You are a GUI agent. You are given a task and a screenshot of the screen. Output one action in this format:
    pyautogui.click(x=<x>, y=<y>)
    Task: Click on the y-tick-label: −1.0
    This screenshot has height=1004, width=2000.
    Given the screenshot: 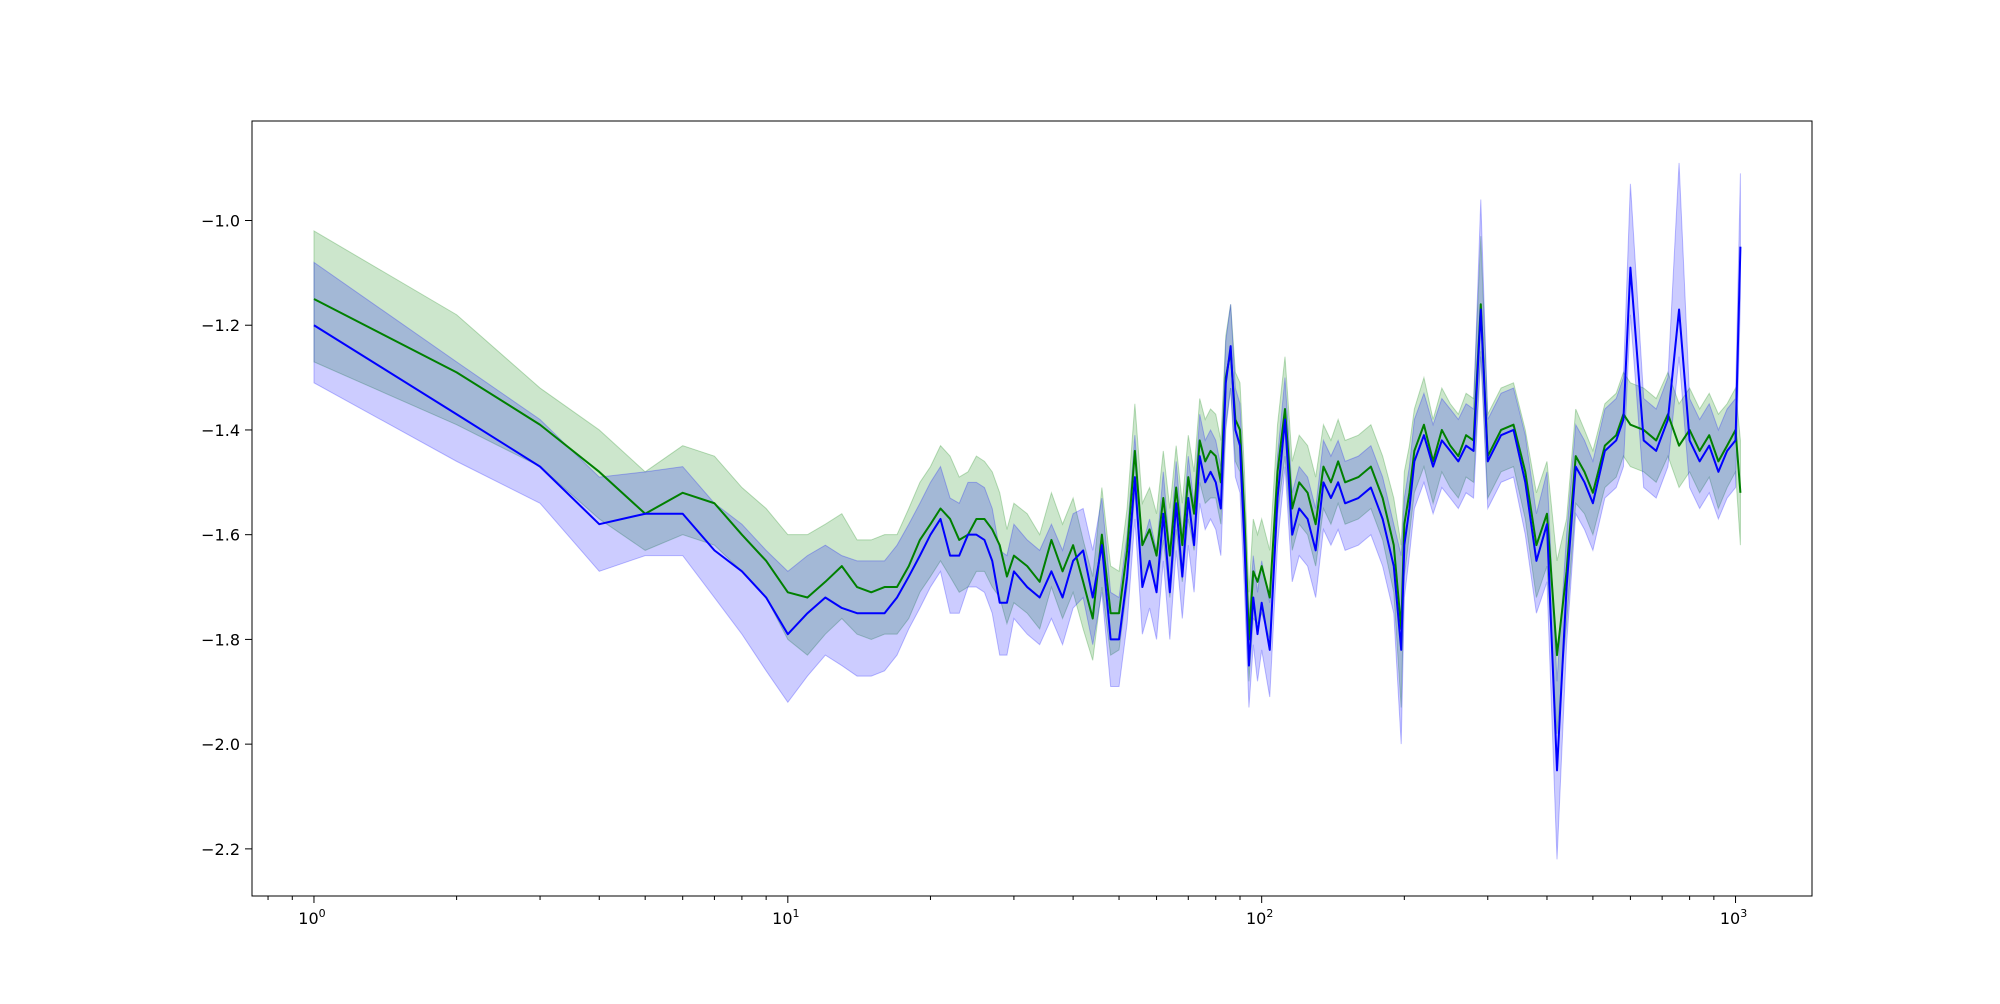 What is the action you would take?
    pyautogui.click(x=220, y=220)
    